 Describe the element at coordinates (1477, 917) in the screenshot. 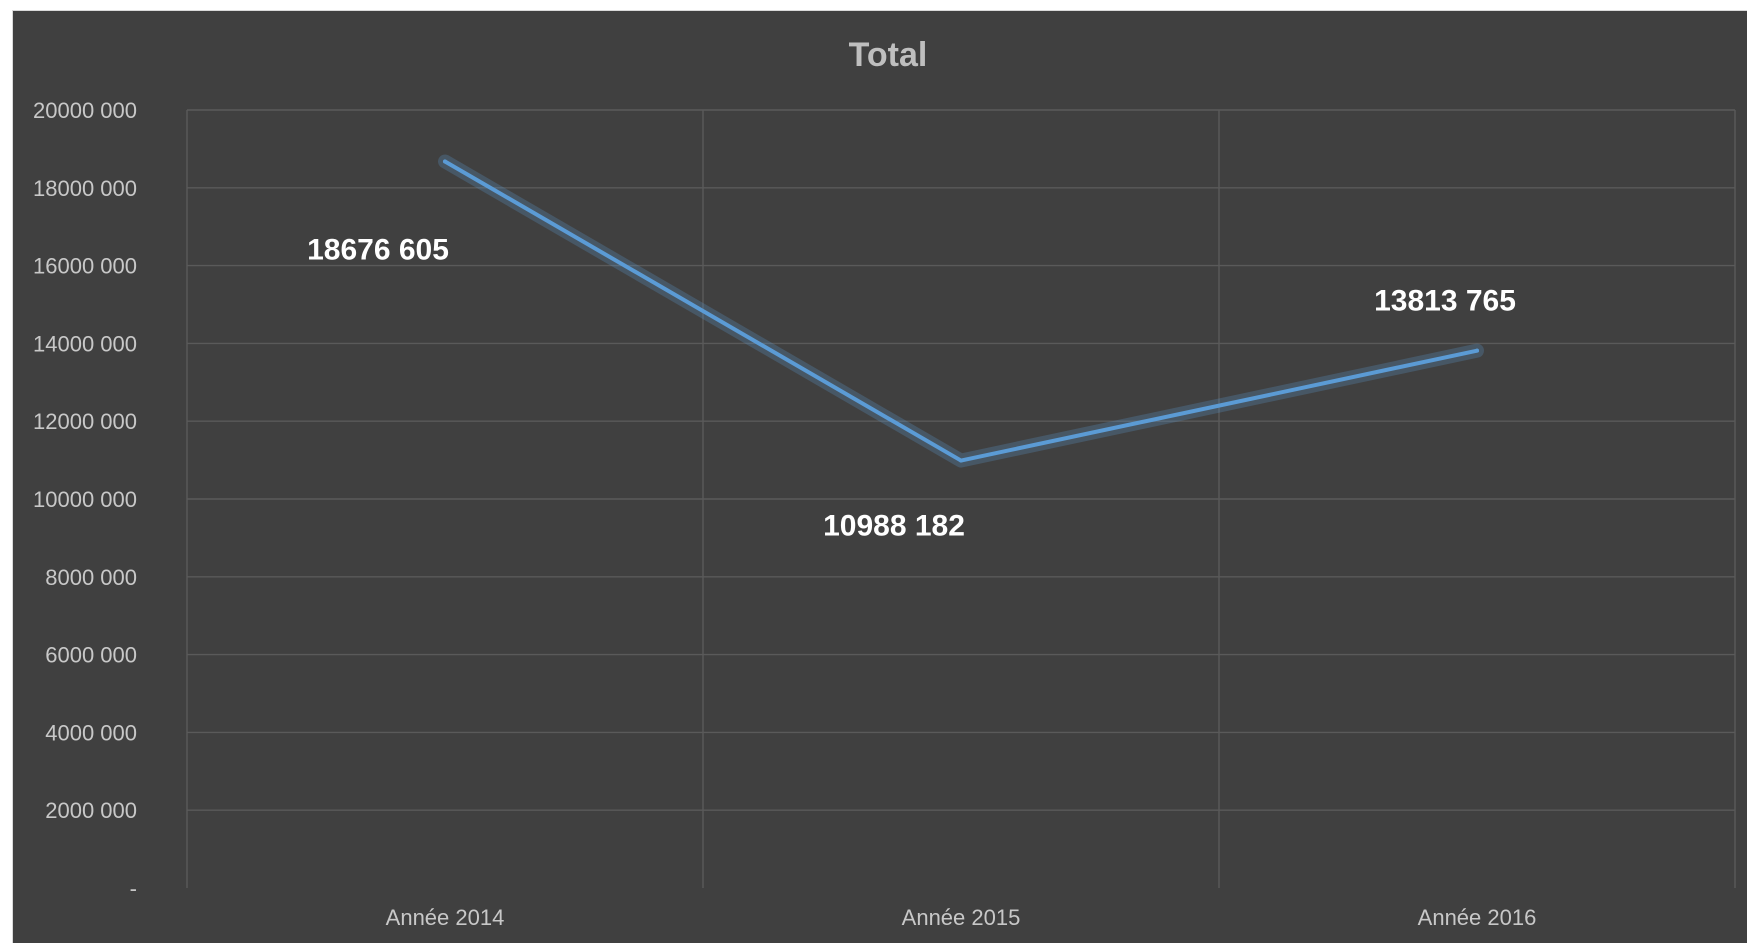

I see `x-tick-label: Année 2016` at that location.